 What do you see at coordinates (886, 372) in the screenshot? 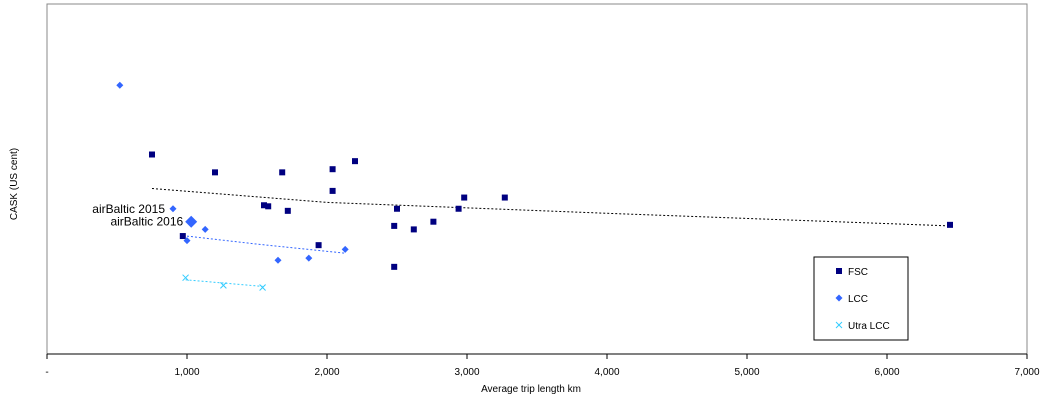
I see `x-tick-label: 6,000` at bounding box center [886, 372].